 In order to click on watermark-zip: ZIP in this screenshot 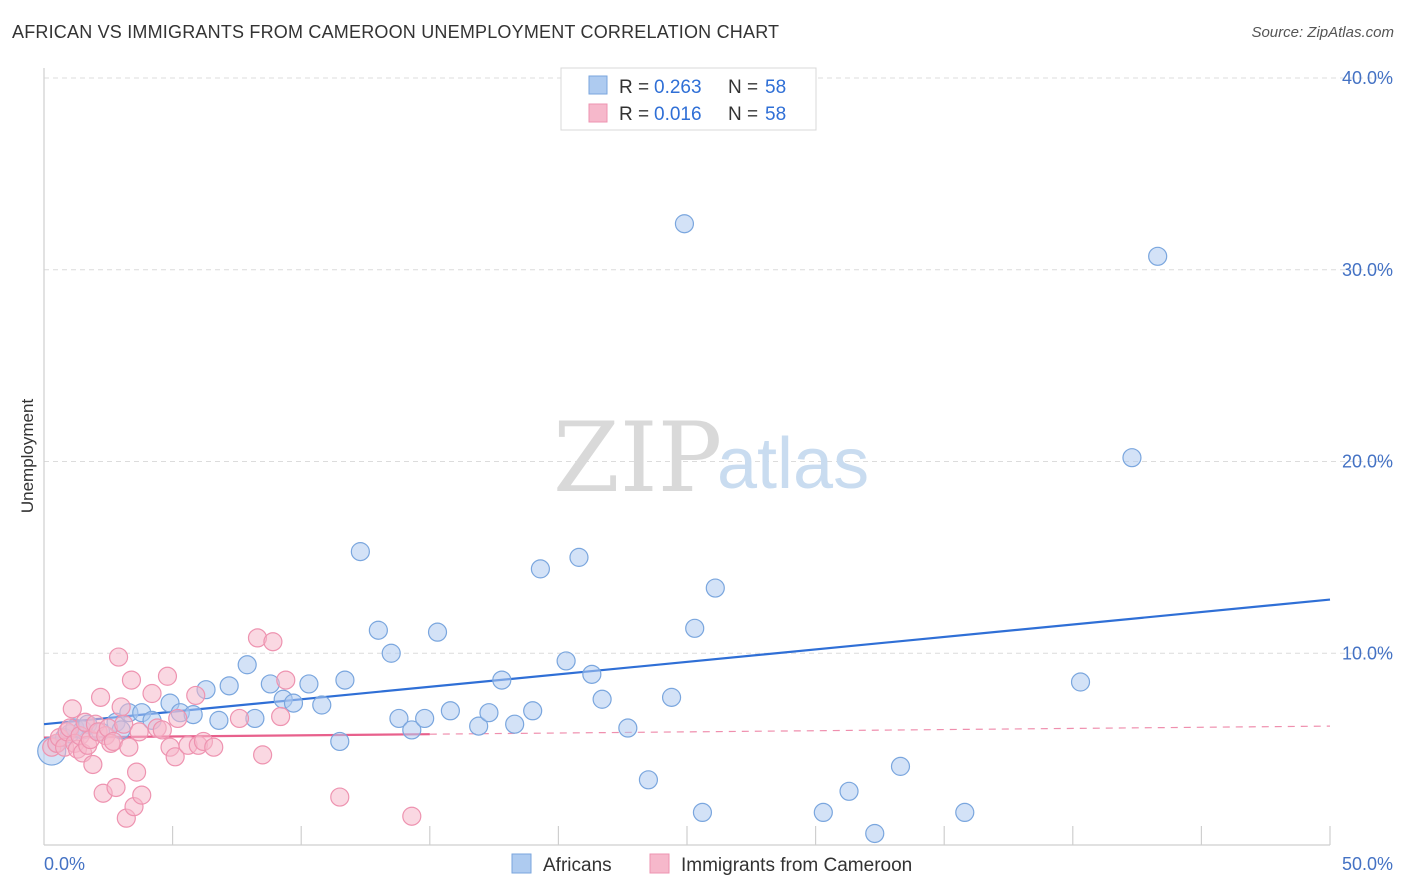, I will do `click(637, 458)`.